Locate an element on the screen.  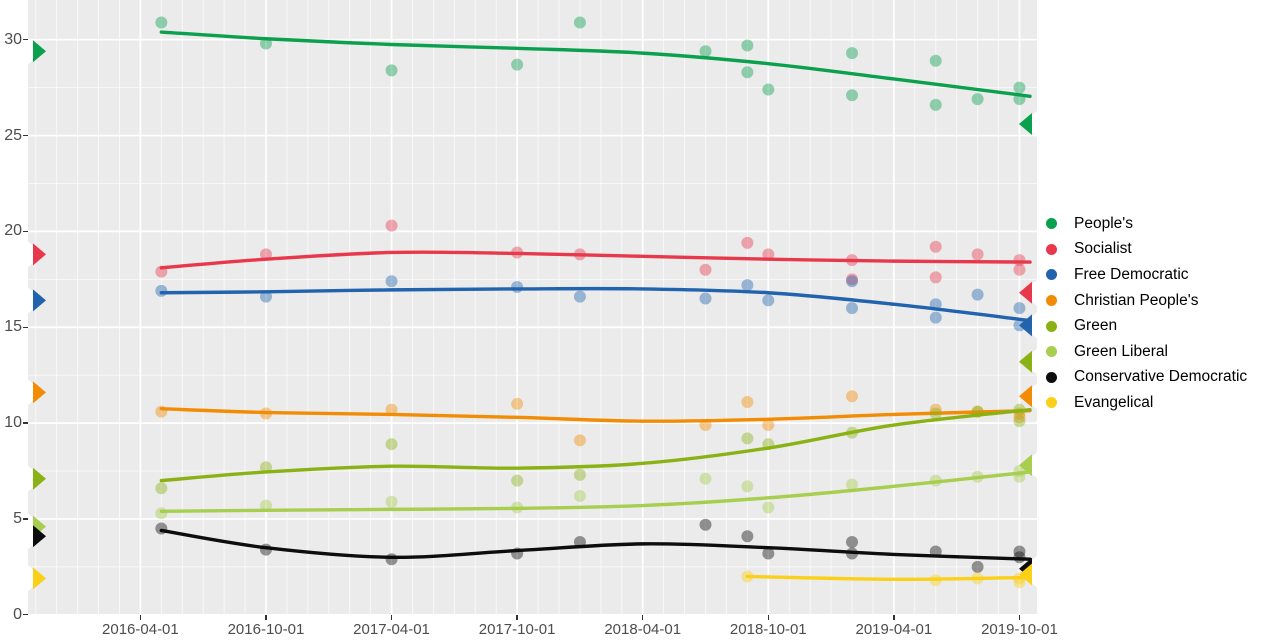
trend-line-conservative-democratic is located at coordinates (595, 544).